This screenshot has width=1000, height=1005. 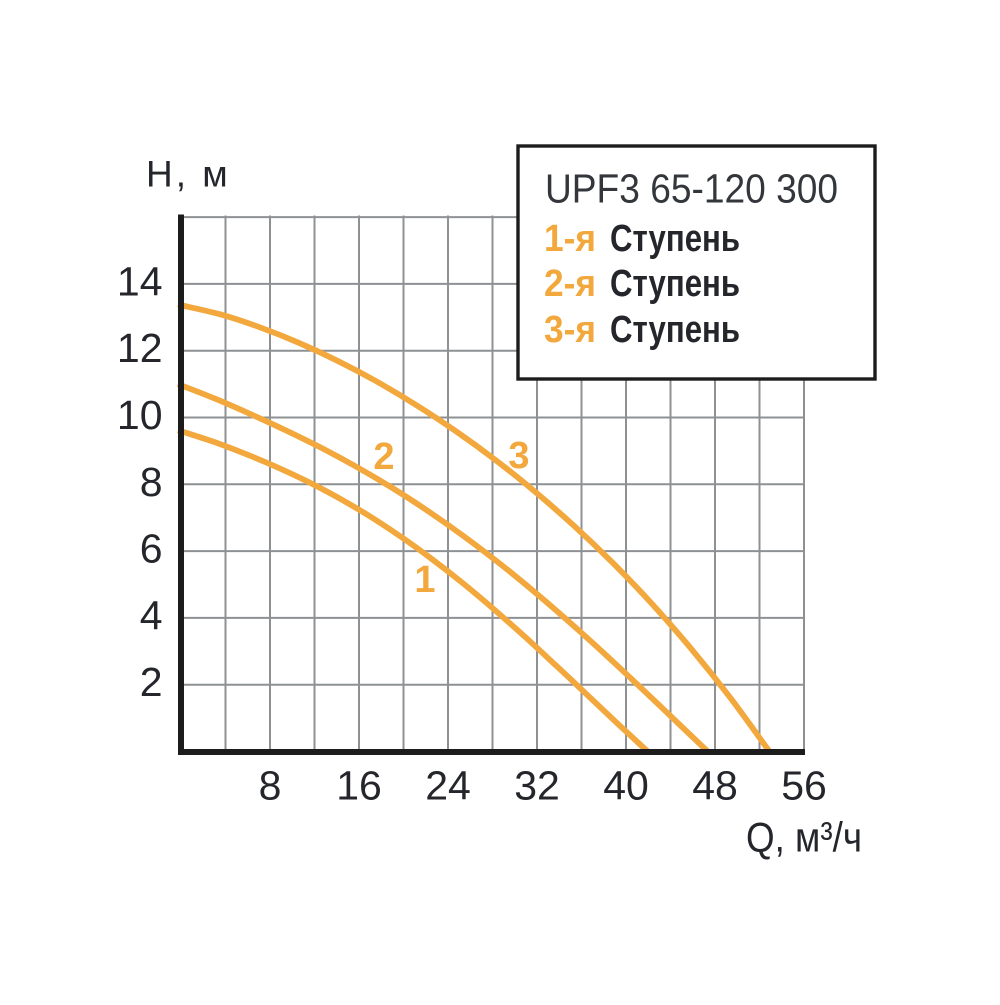 I want to click on svg-text: 4, so click(x=151, y=615).